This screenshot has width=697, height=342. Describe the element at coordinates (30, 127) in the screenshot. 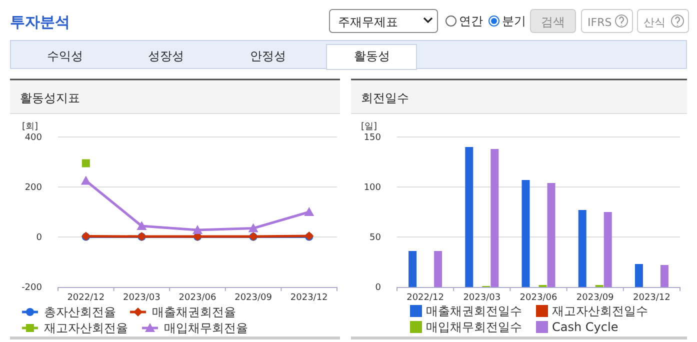

I see `y-axis-title: [회]` at that location.